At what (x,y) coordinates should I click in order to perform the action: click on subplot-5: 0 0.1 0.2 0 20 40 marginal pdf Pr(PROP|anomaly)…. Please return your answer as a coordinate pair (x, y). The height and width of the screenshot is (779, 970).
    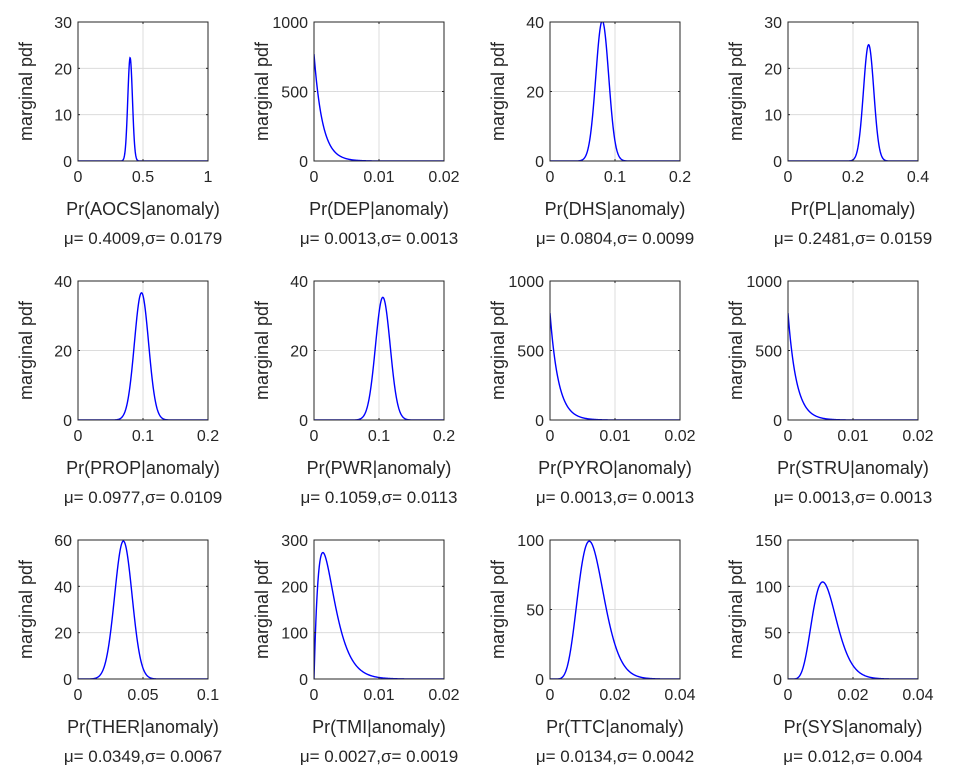
    Looking at the image, I should click on (119, 390).